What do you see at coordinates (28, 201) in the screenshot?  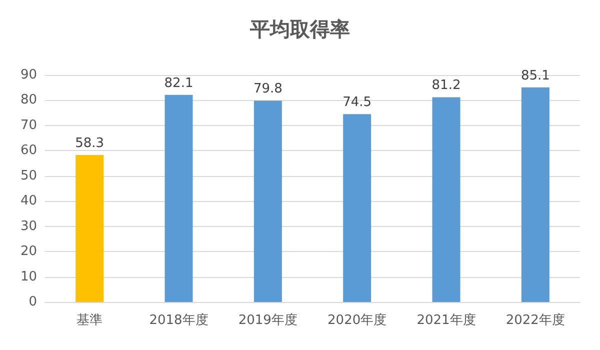 I see `y-tick-label: 40` at bounding box center [28, 201].